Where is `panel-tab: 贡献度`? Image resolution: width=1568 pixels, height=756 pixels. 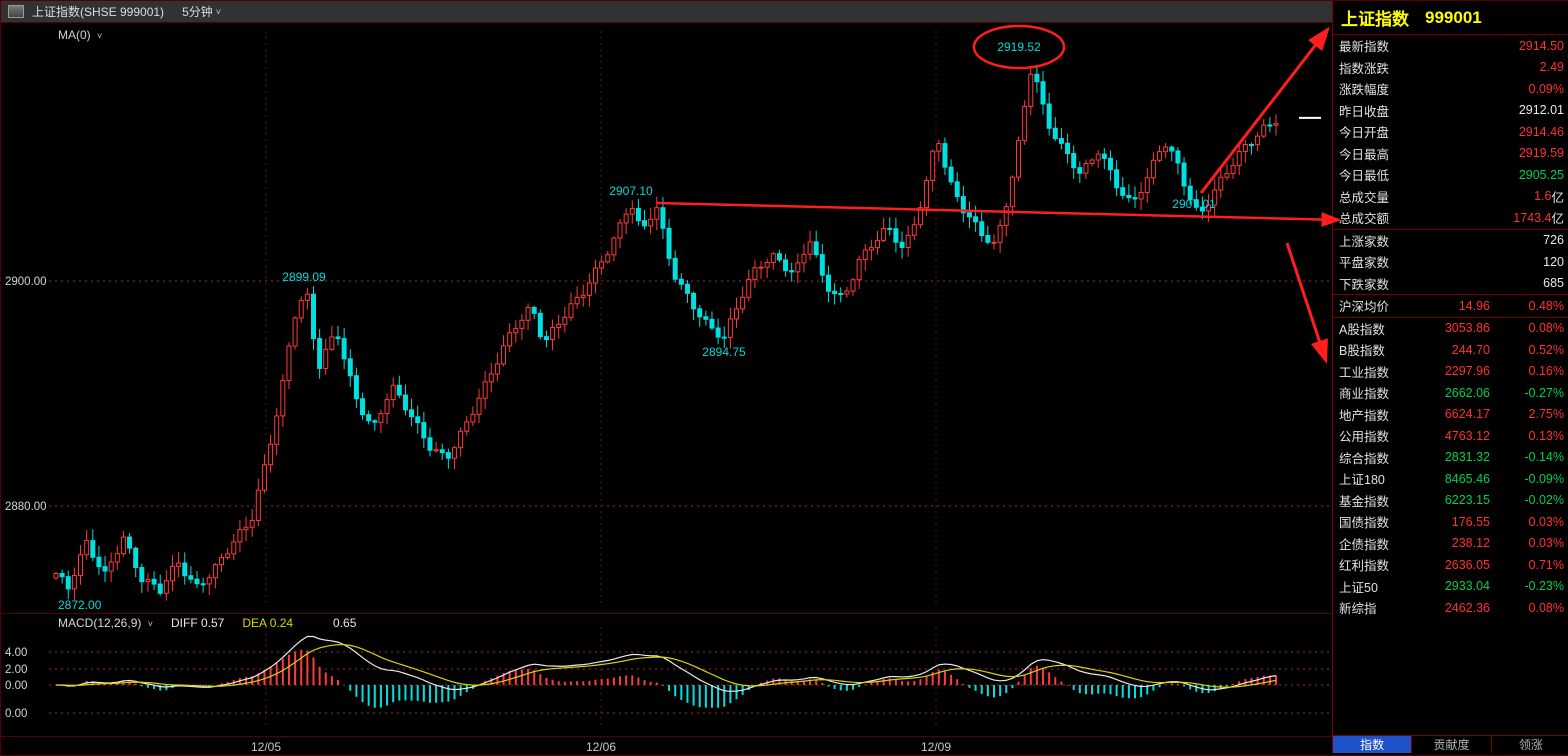
panel-tab: 贡献度 is located at coordinates (1450, 744).